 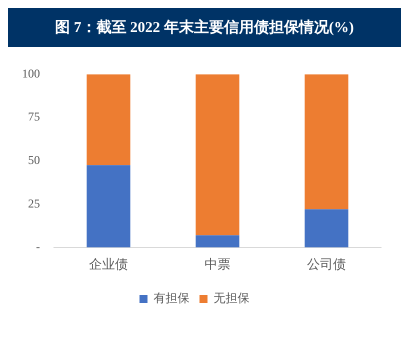 What do you see at coordinates (326, 264) in the screenshot?
I see `x-tick-label: 公司债` at bounding box center [326, 264].